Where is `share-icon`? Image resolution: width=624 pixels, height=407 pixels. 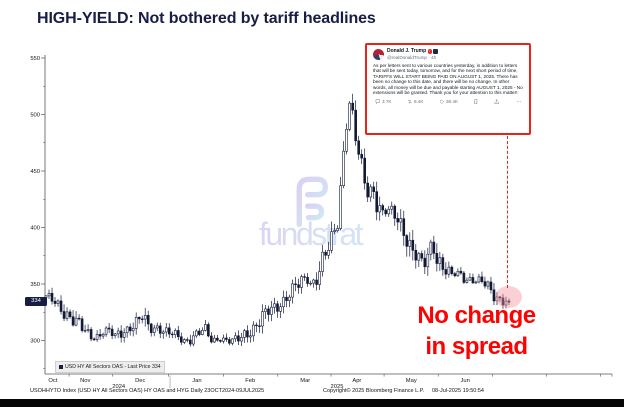
share-icon is located at coordinates (497, 101).